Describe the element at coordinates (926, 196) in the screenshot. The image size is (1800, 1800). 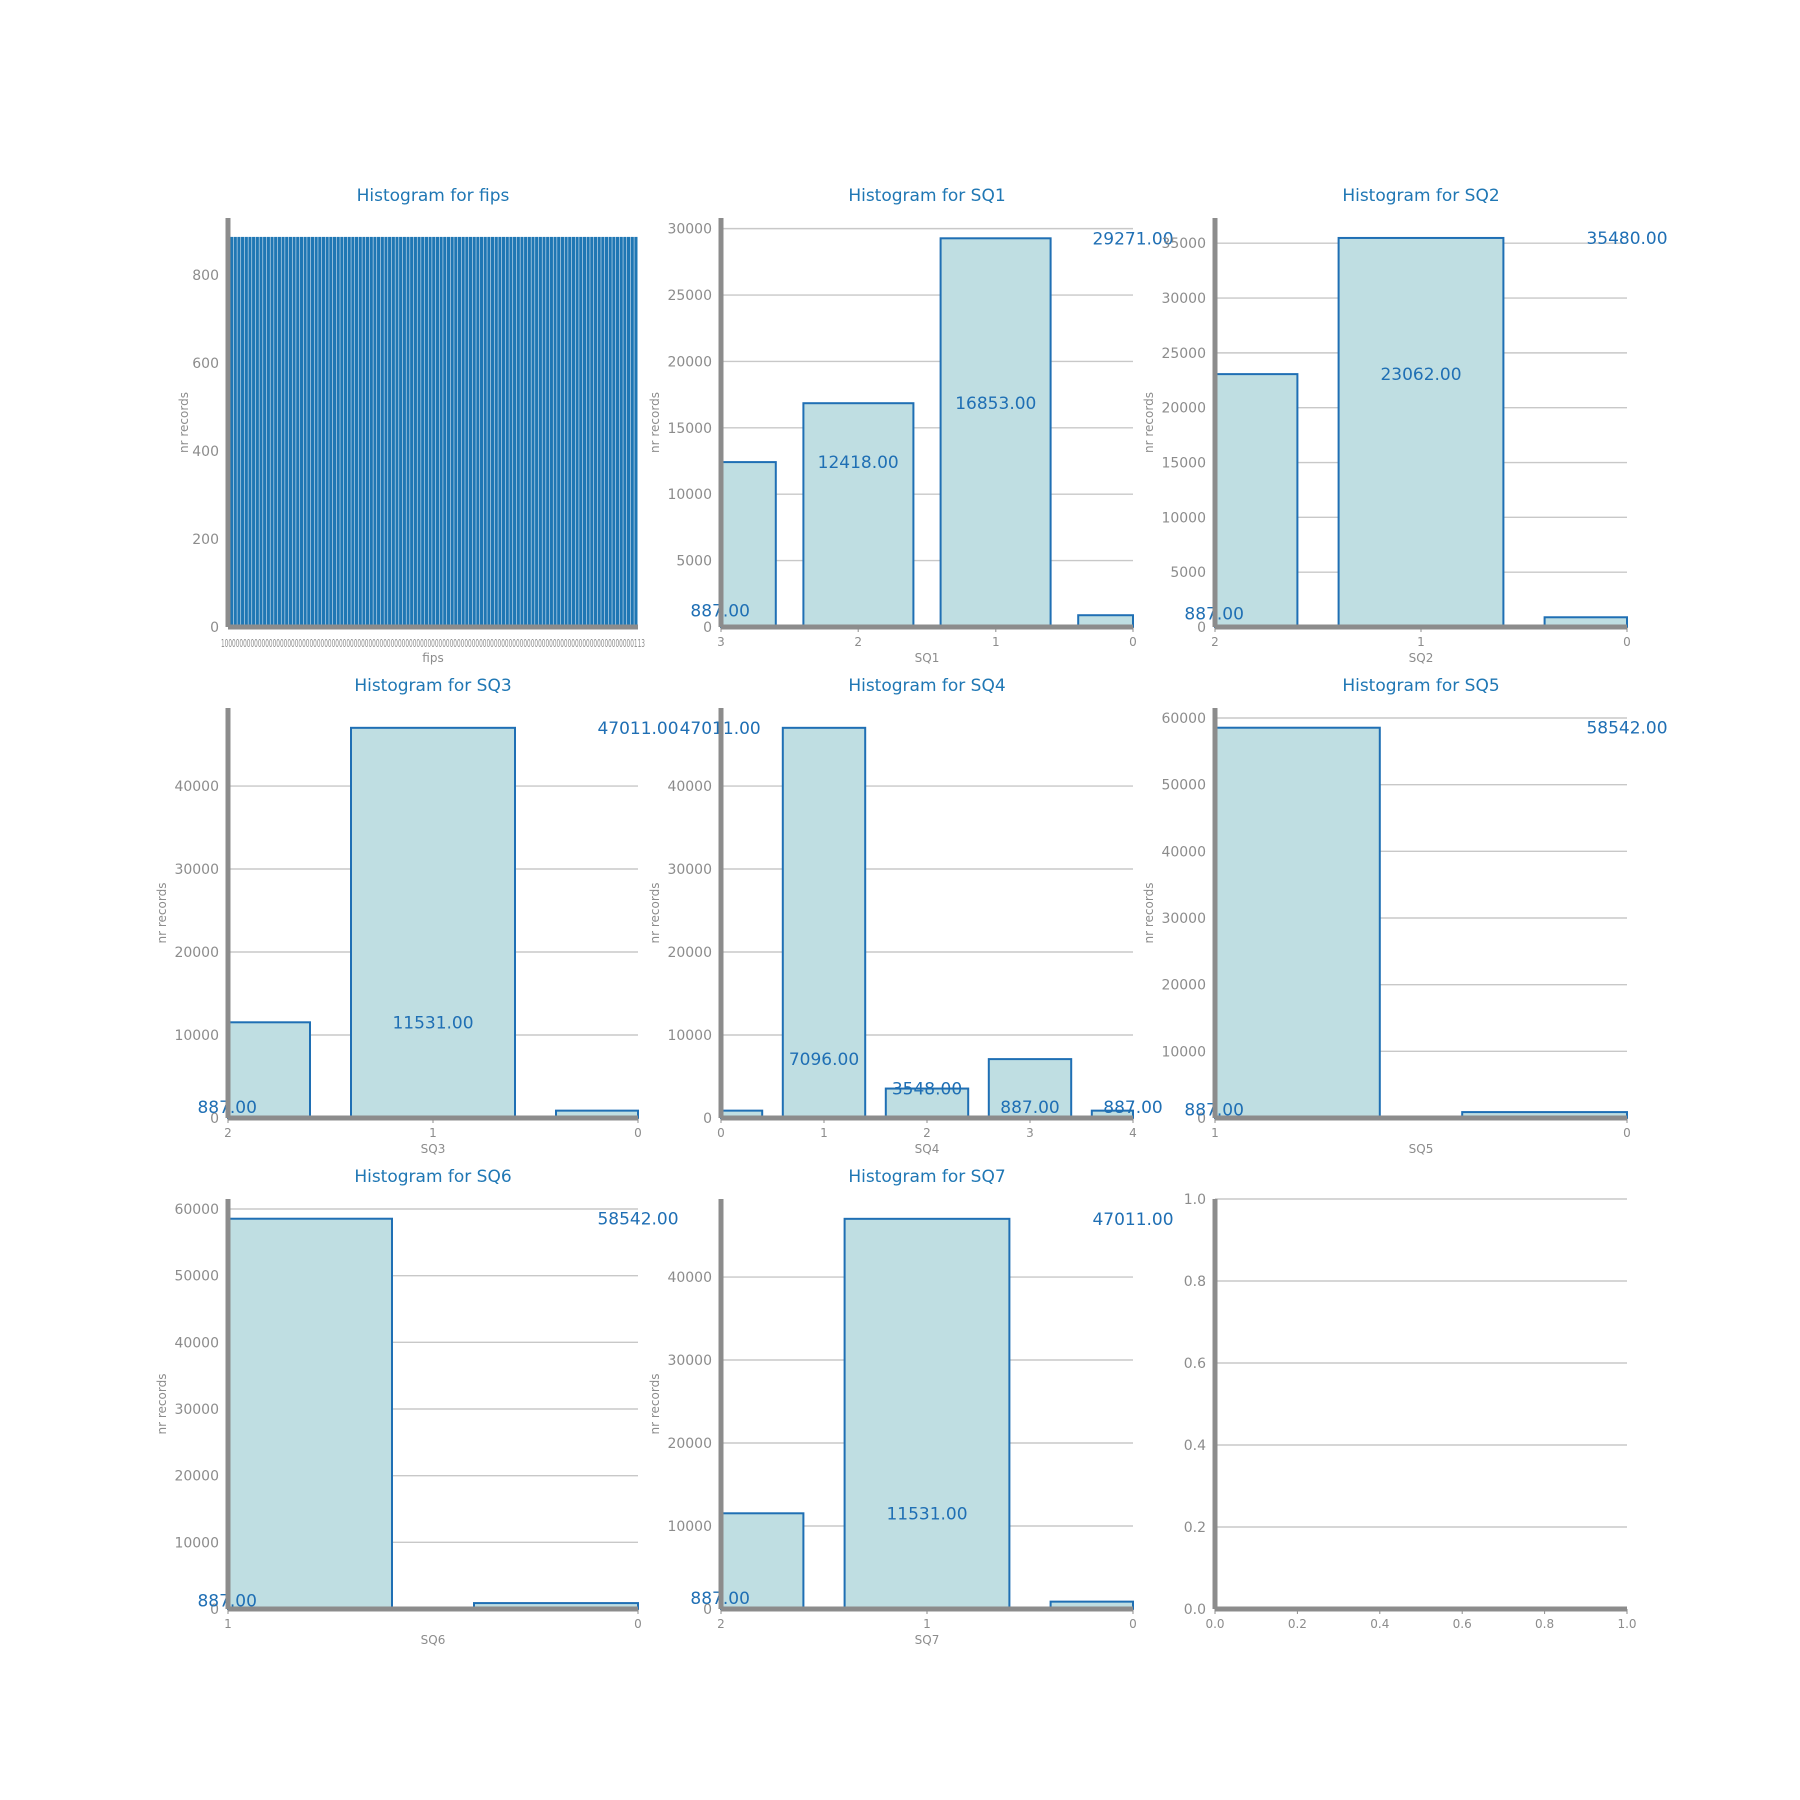
I see `chart-title: Histogram for SQ1` at that location.